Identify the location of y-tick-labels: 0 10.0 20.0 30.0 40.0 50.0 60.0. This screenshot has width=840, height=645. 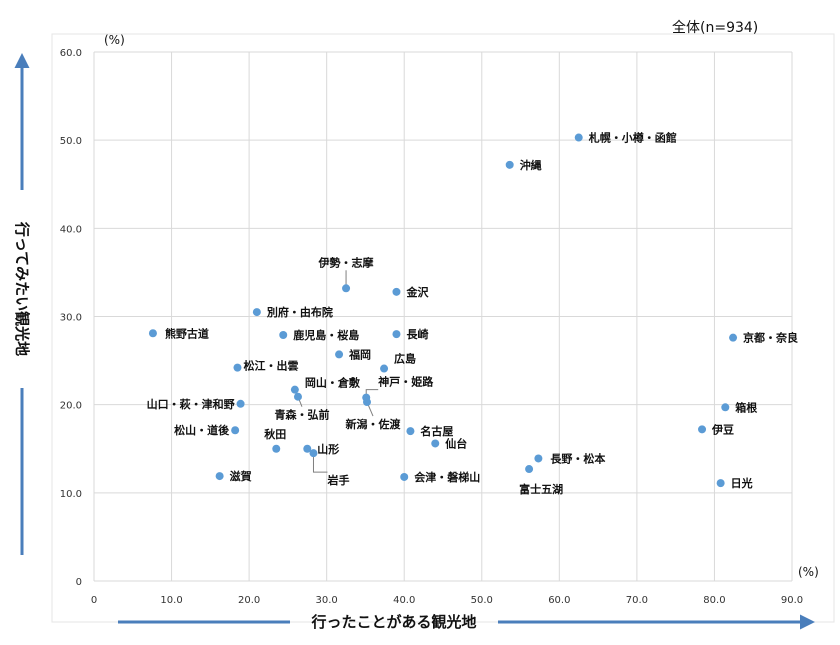
(71, 318).